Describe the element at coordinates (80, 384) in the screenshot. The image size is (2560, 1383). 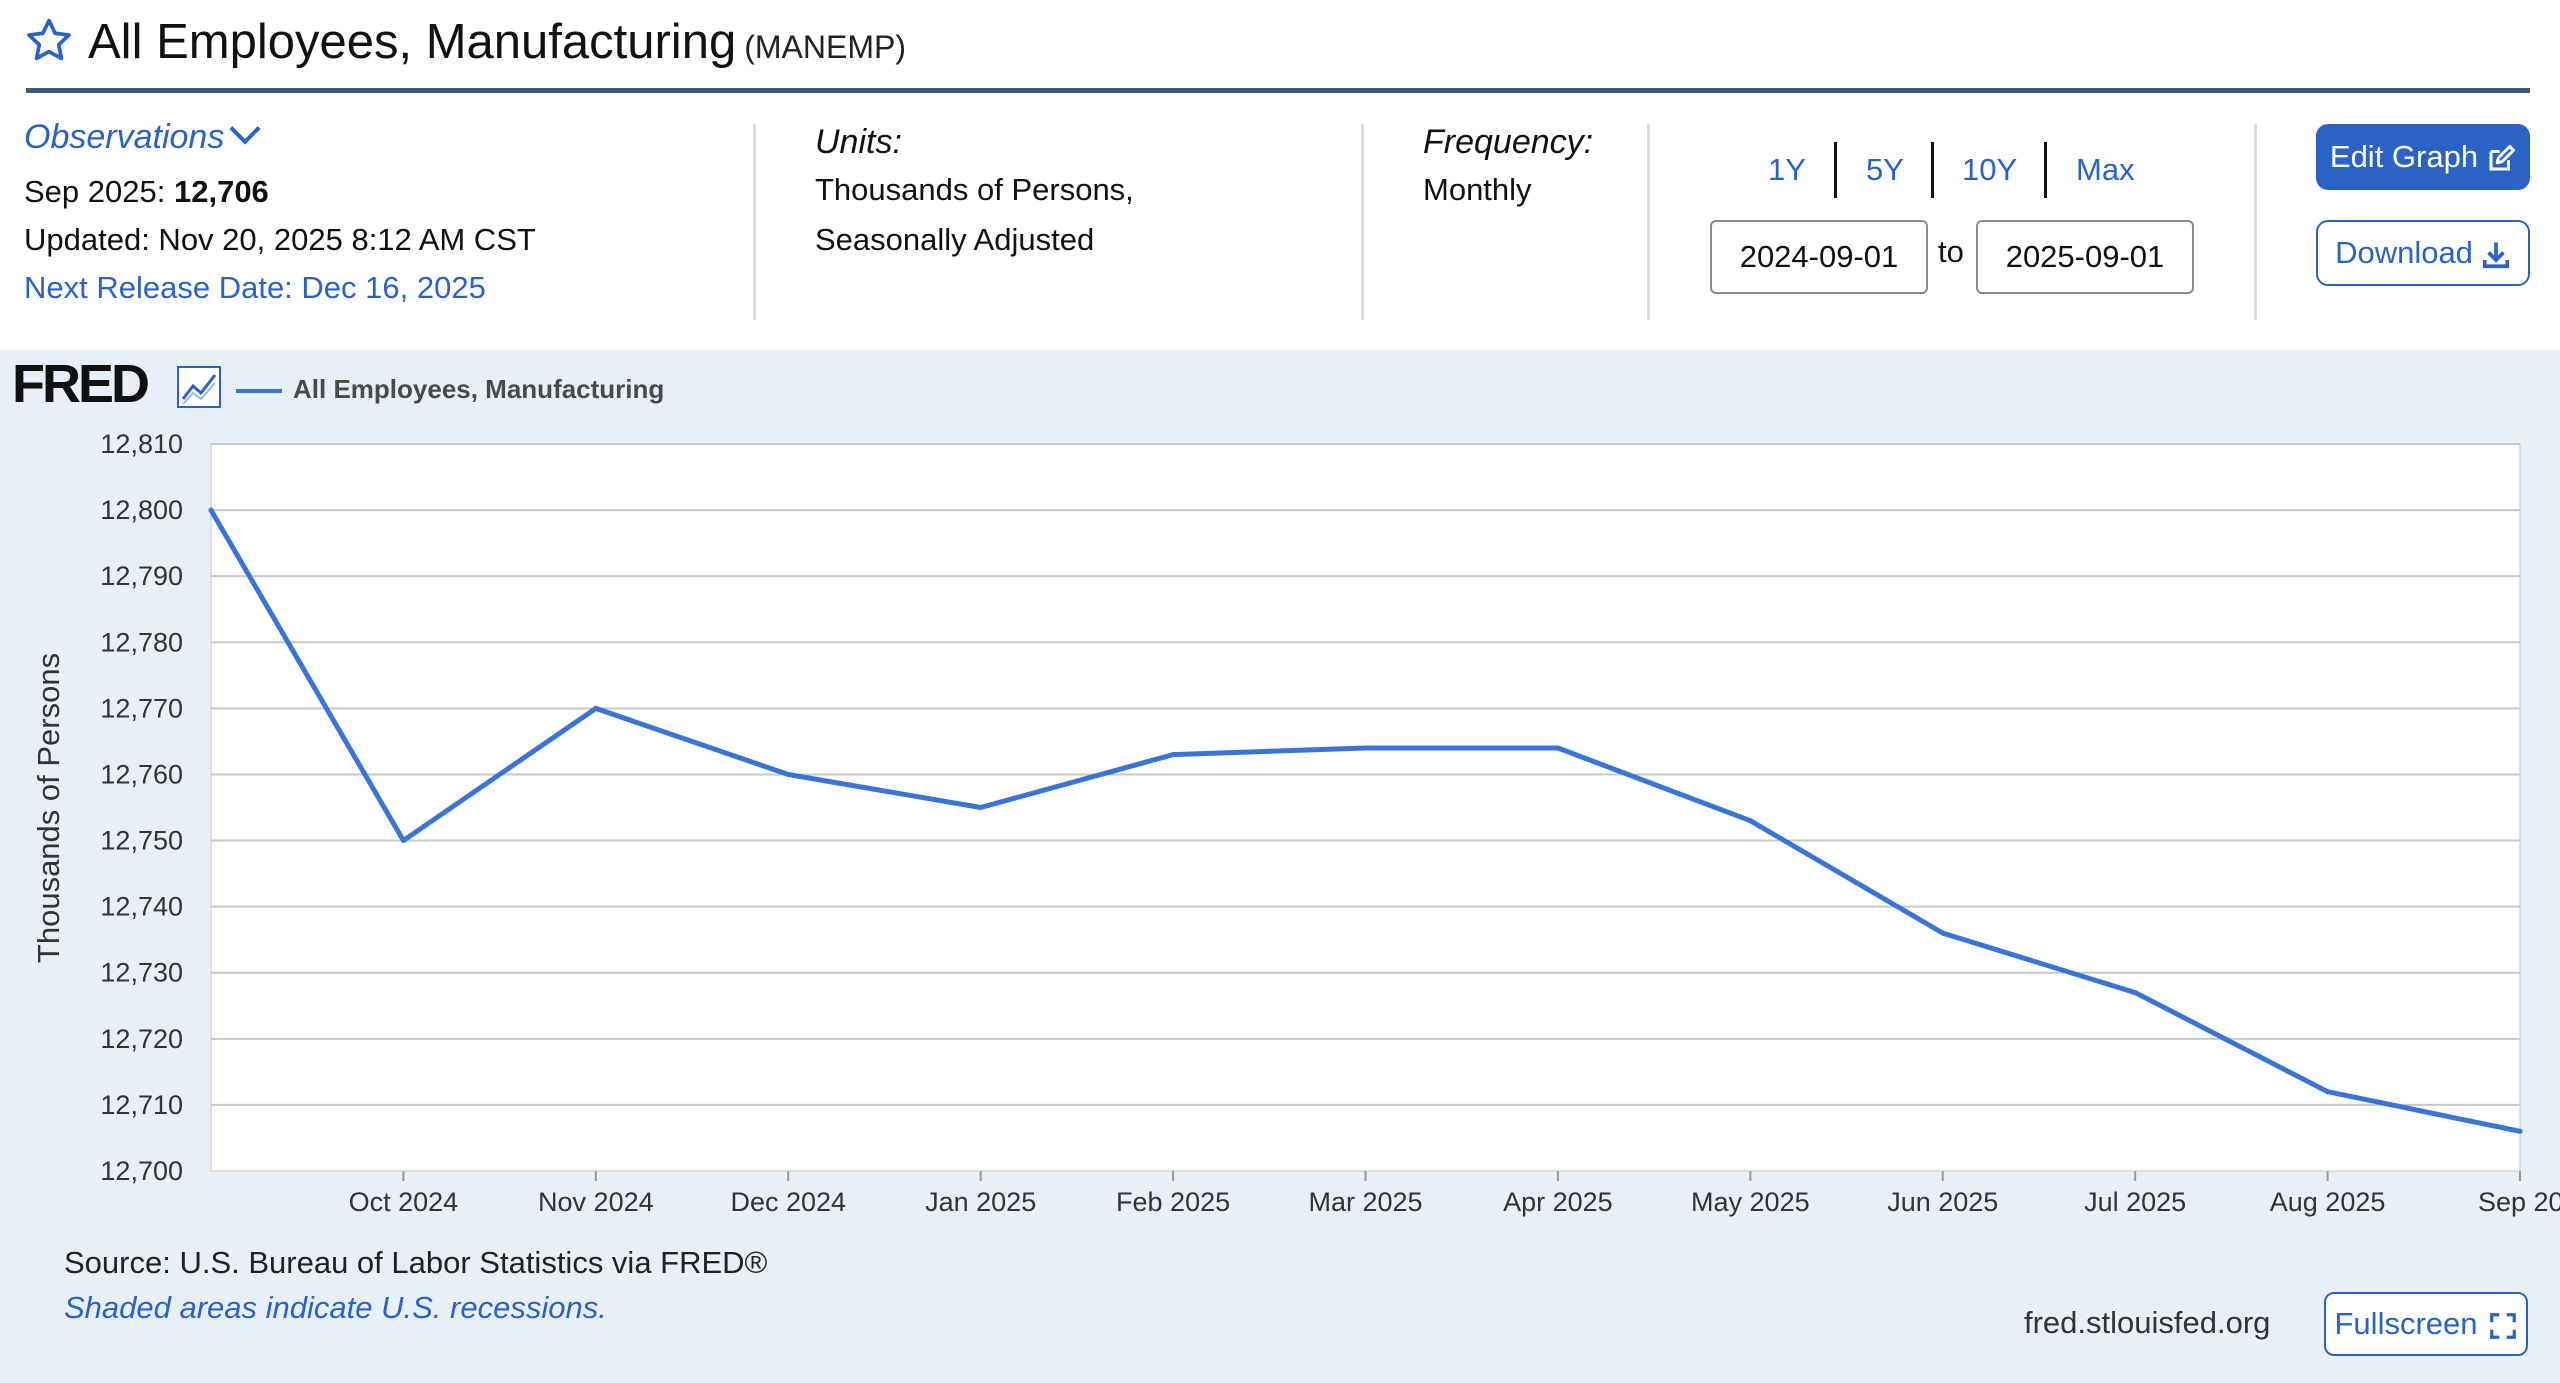
I see `fred-logo: FRED` at that location.